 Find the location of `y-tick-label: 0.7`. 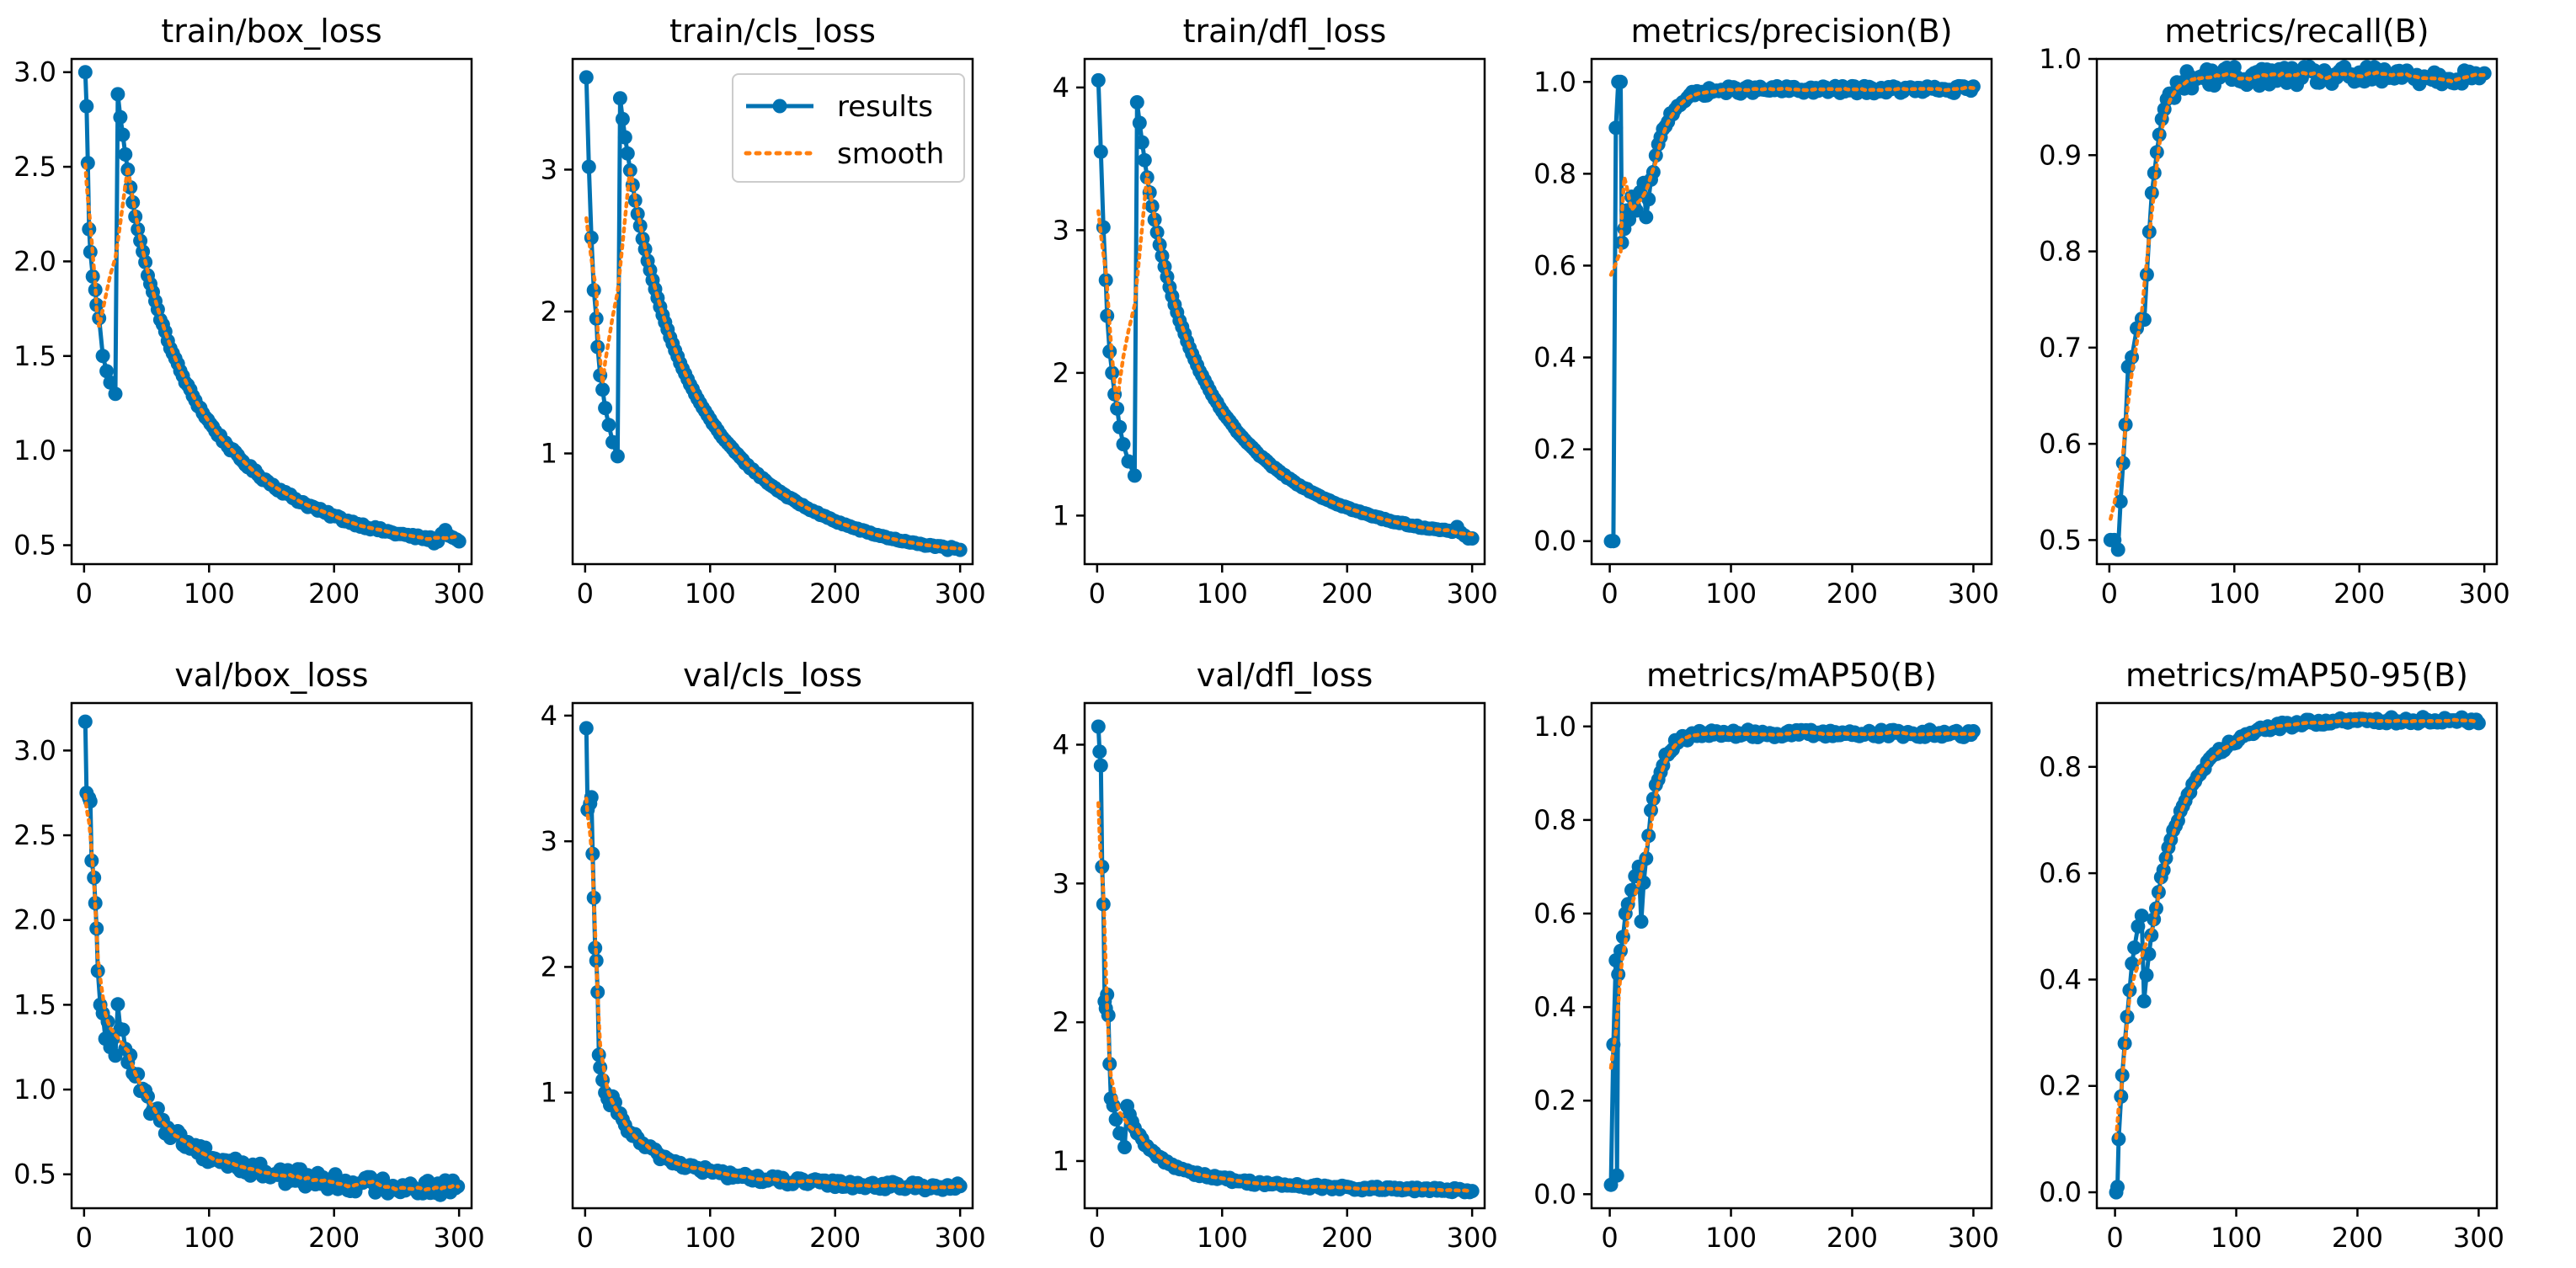

y-tick-label: 0.7 is located at coordinates (2060, 348).